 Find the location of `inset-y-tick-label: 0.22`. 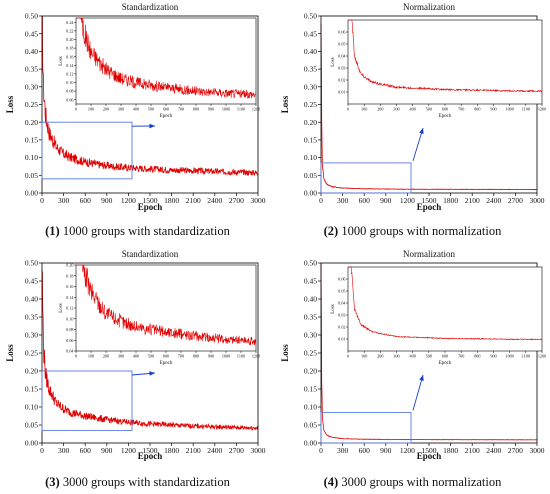

inset-y-tick-label: 0.22 is located at coordinates (69, 31).